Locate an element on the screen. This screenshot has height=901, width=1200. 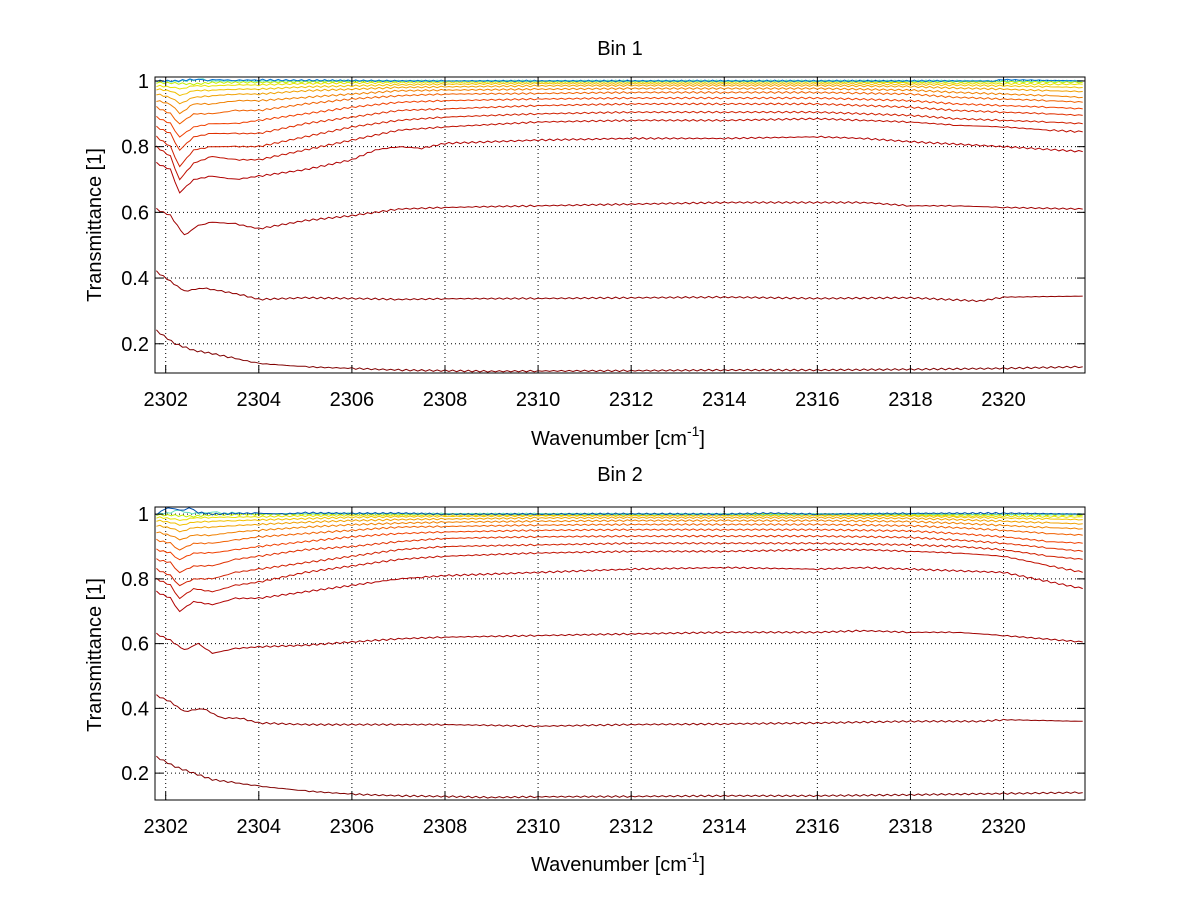
series-line-s13 is located at coordinates (619, 85).